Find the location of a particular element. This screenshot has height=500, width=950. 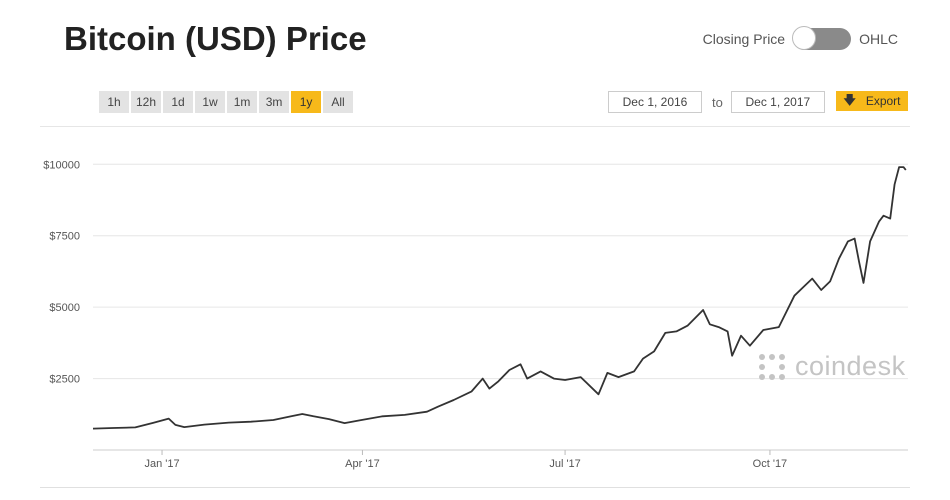

x-tick-label: Apr '17 is located at coordinates (362, 464).